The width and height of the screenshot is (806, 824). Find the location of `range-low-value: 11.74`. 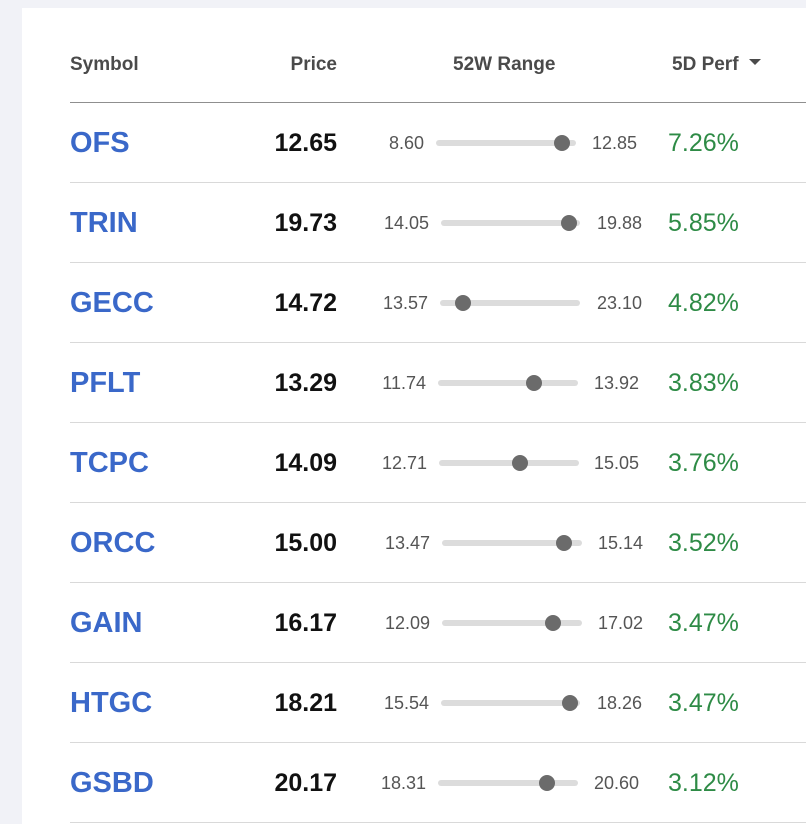

range-low-value: 11.74 is located at coordinates (404, 383).